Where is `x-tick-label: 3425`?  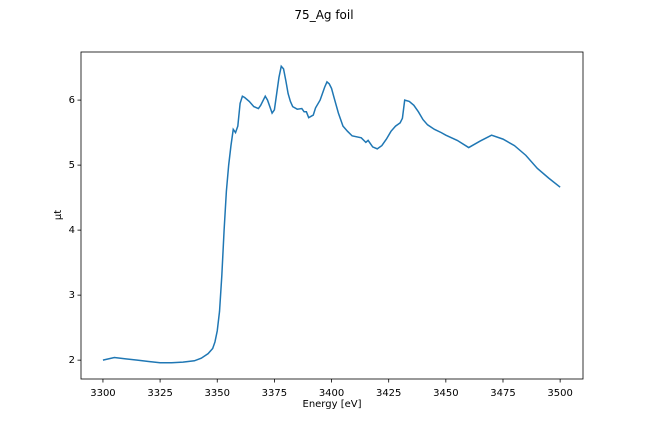 x-tick-label: 3425 is located at coordinates (388, 393).